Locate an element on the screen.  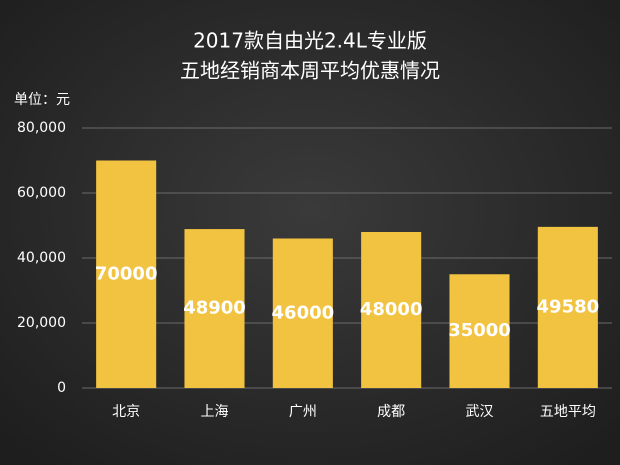
value-label: 35000 is located at coordinates (479, 330).